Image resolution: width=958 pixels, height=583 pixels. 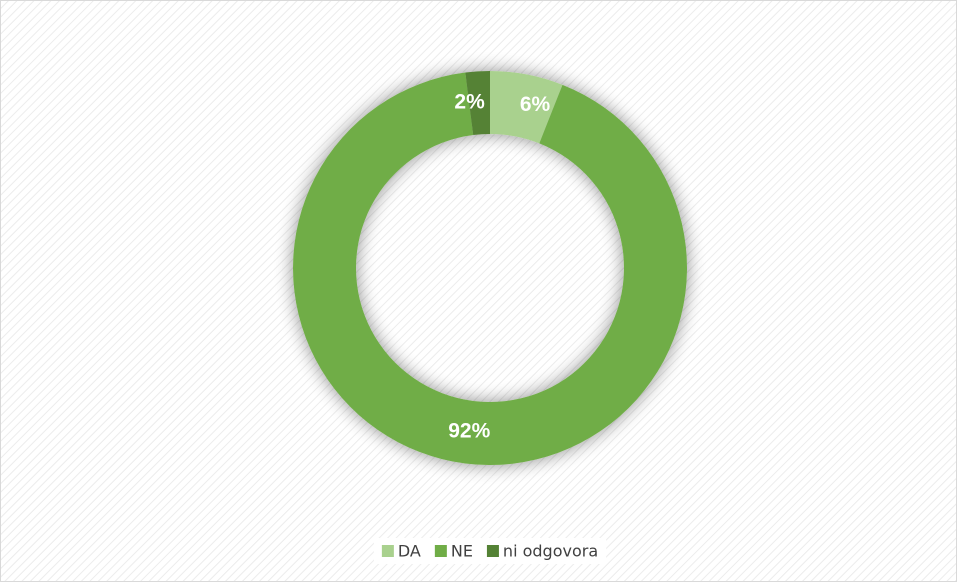 I want to click on legend-label: ni odgovora, so click(x=550, y=551).